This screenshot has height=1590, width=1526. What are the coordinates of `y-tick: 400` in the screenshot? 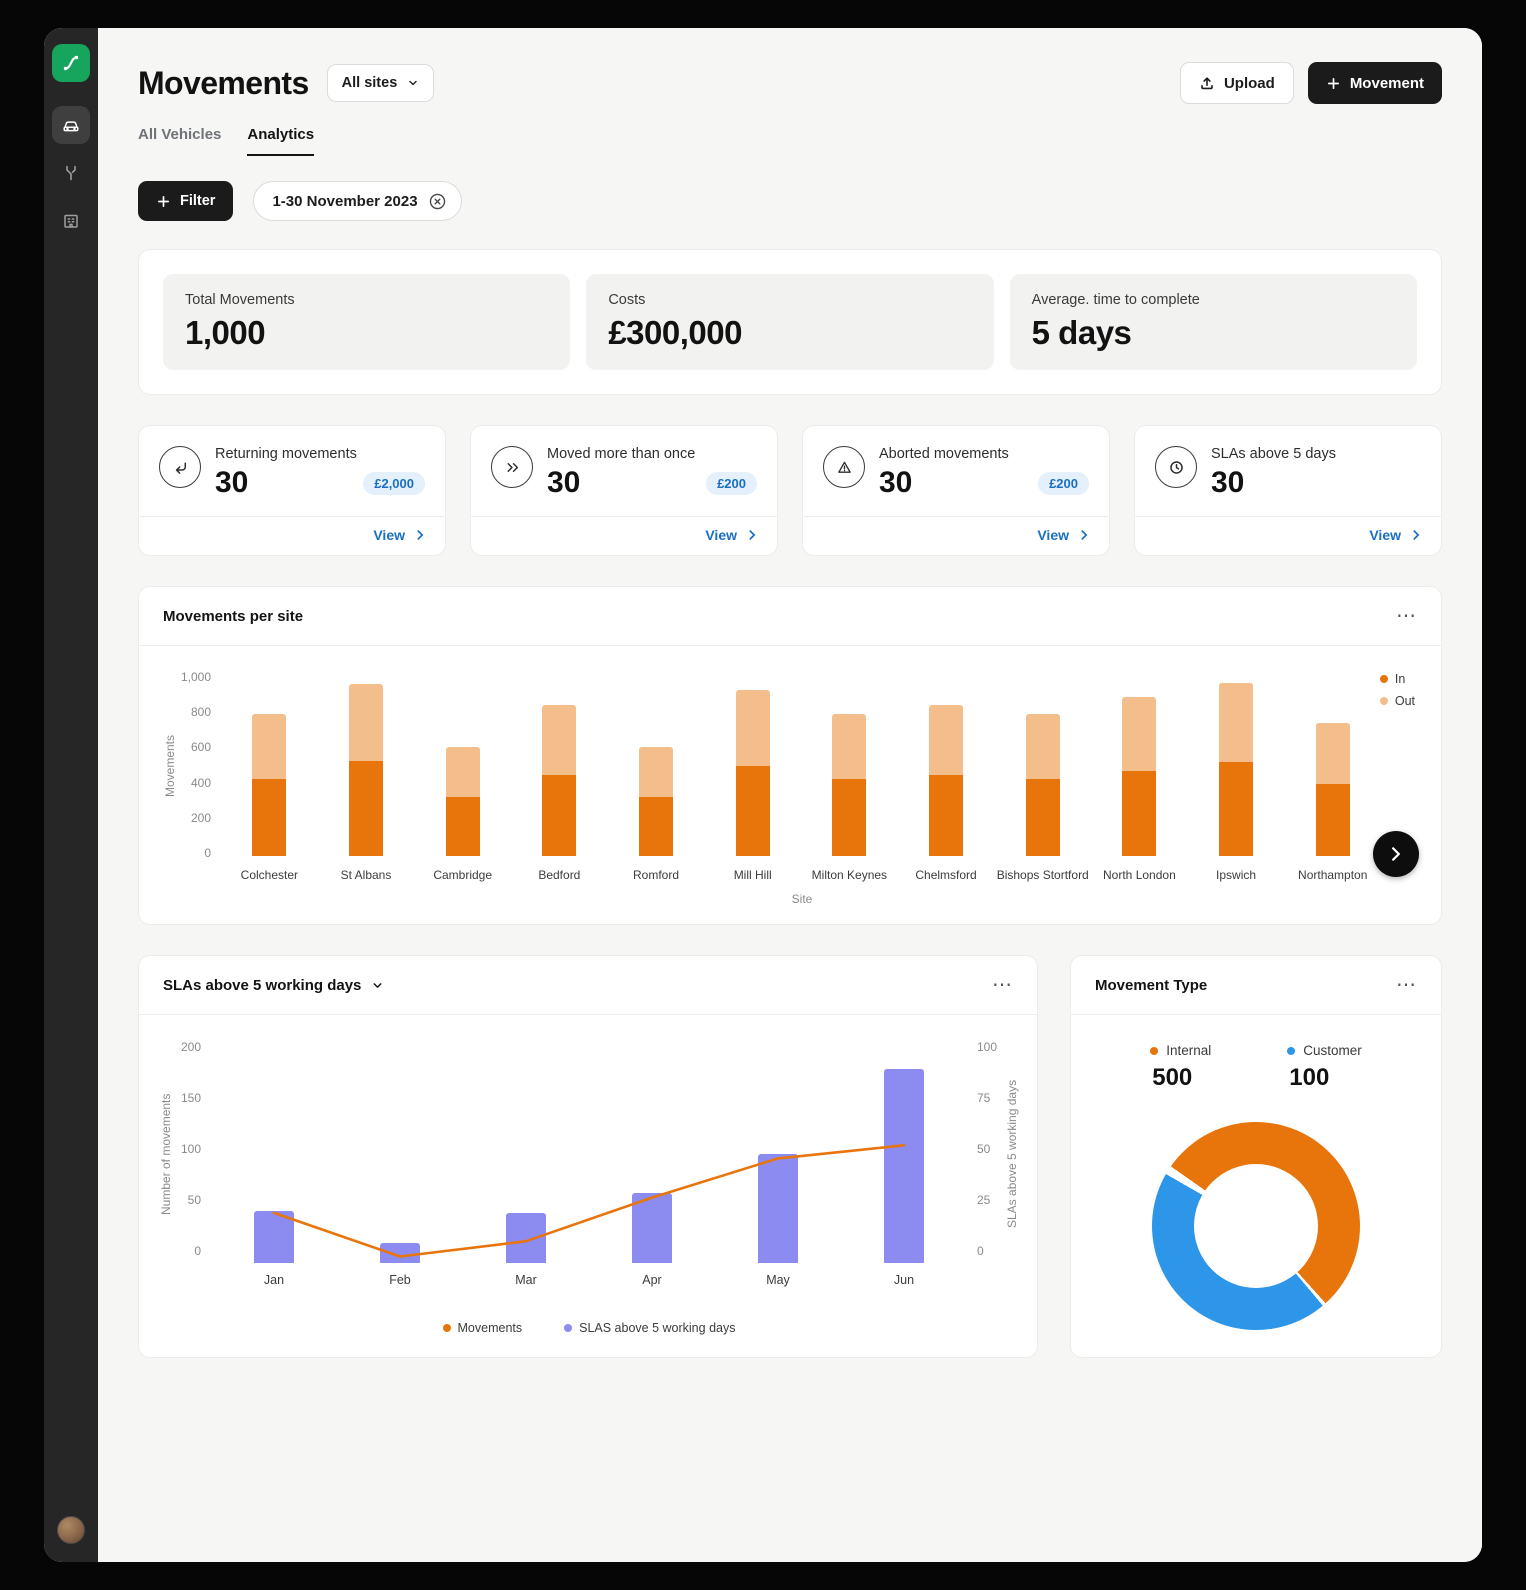 It's located at (200, 782).